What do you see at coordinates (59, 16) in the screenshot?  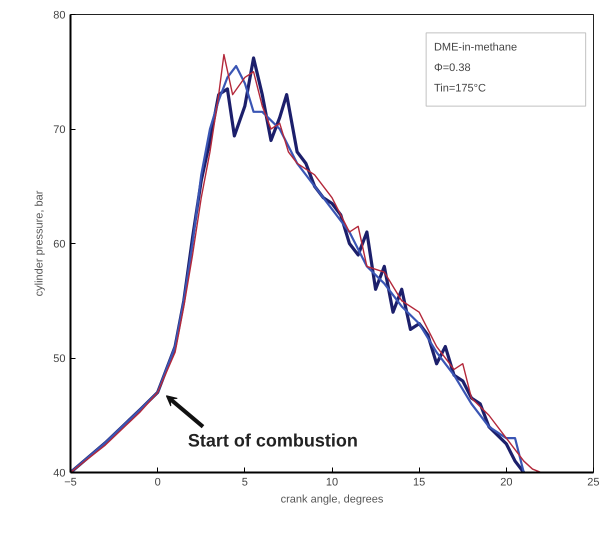 I see `y-tick-label: 80` at bounding box center [59, 16].